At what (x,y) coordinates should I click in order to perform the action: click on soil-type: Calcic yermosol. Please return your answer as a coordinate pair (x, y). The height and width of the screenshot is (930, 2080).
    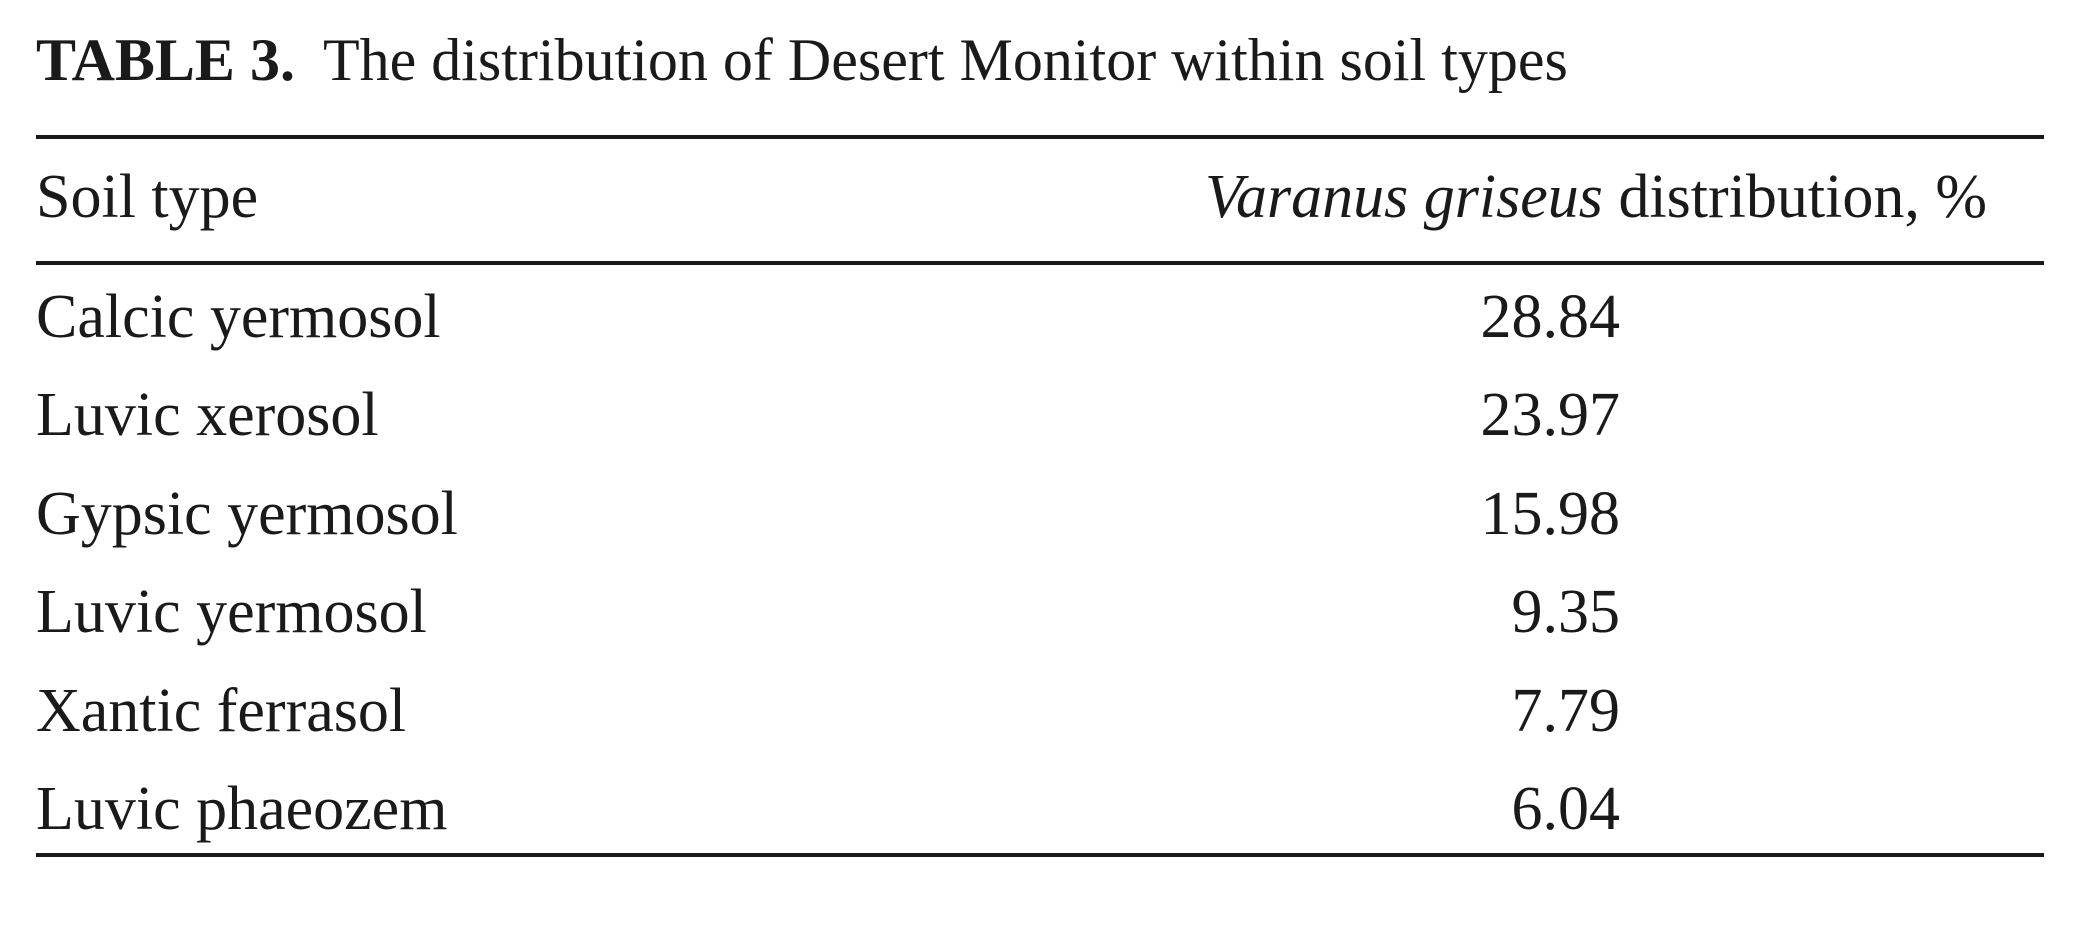
    Looking at the image, I should click on (238, 317).